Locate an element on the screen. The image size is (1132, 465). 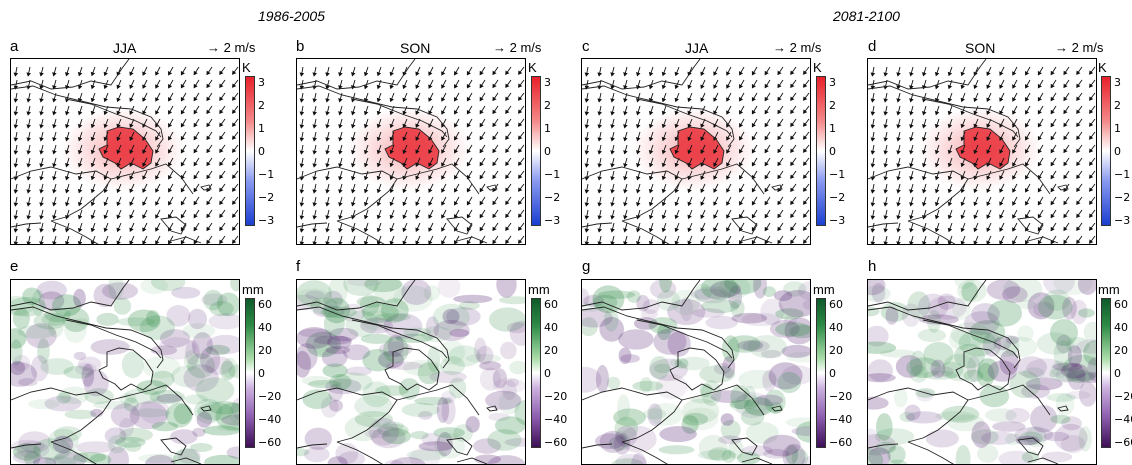
panel-h-colorbar-bar is located at coordinates (1106, 373).